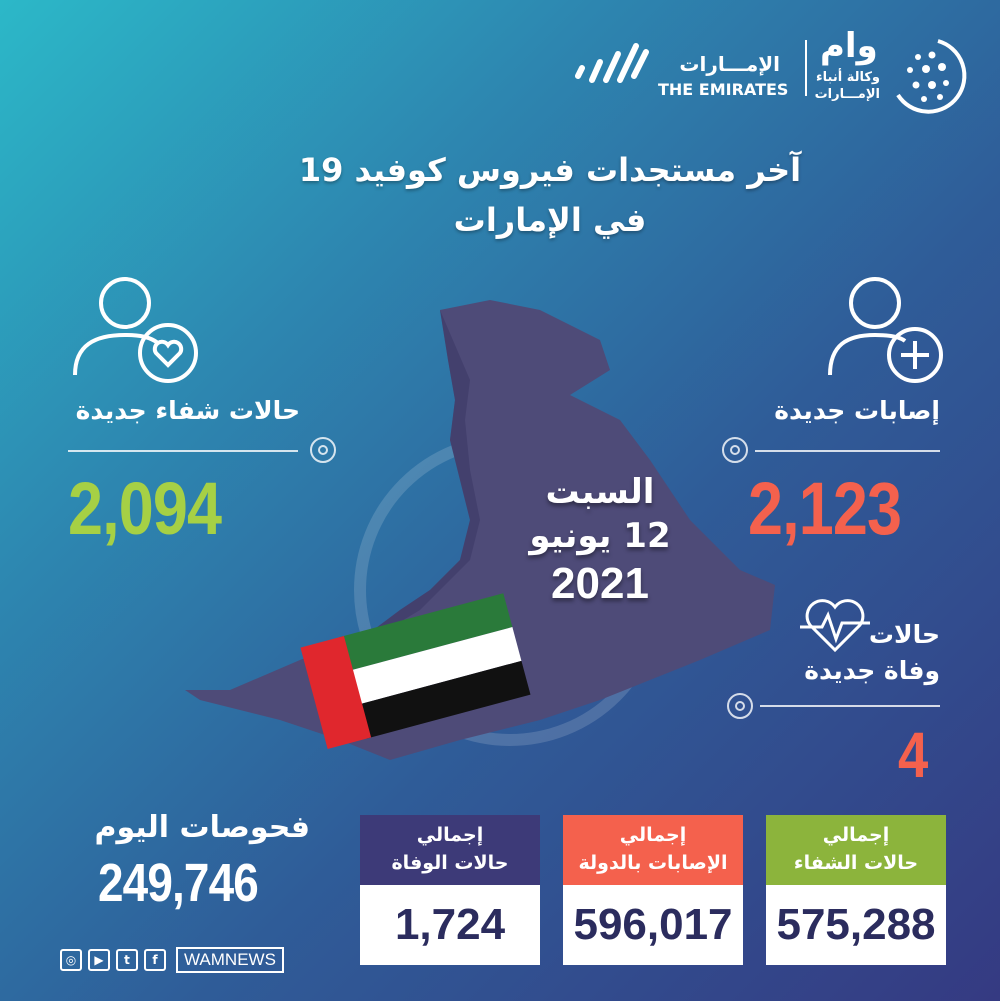 The height and width of the screenshot is (1001, 1000). I want to click on card-title-2: حالات الوفاة, so click(450, 863).